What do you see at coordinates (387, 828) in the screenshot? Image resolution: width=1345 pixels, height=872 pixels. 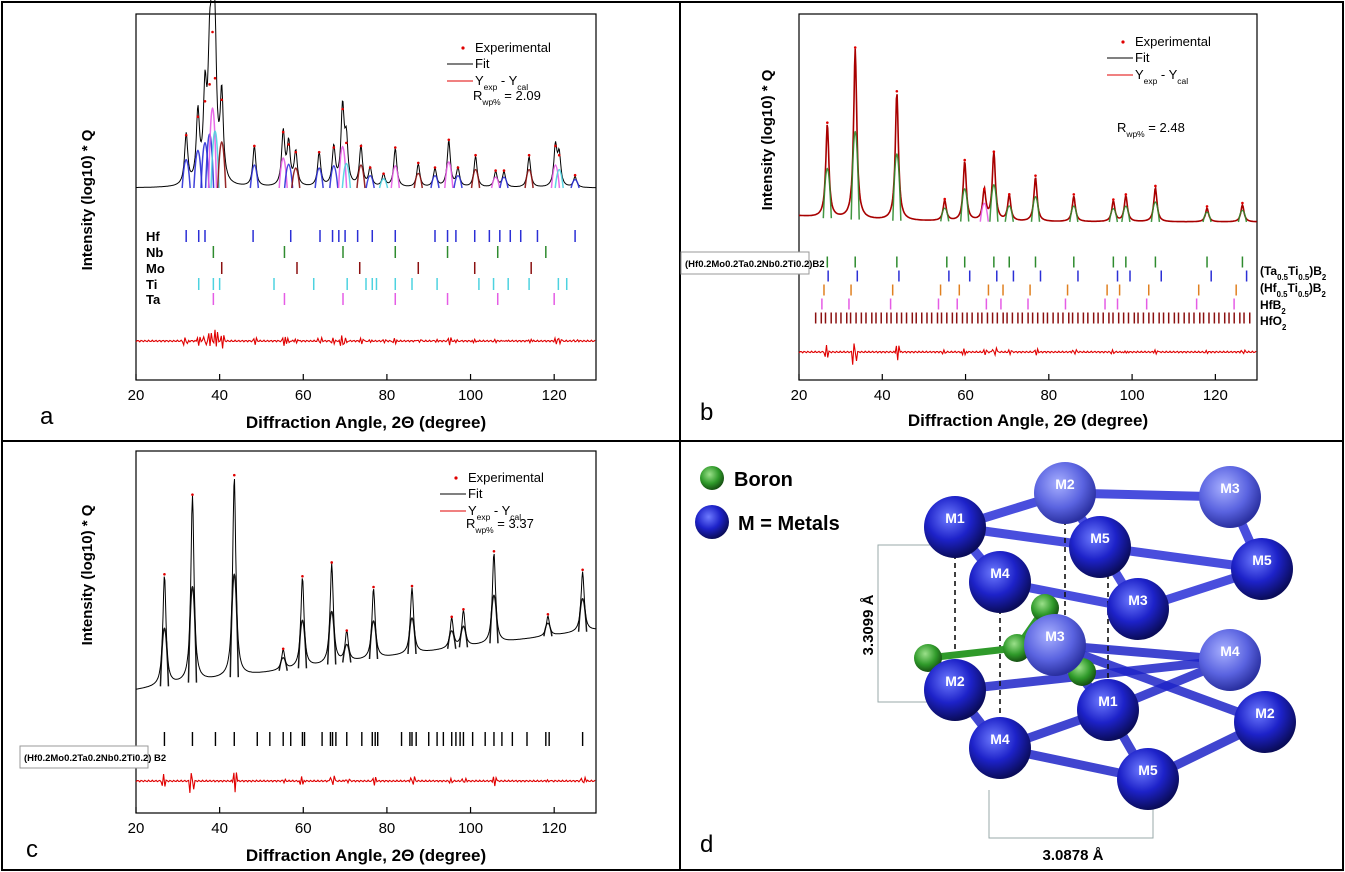 I see `x-tick-label: 80` at bounding box center [387, 828].